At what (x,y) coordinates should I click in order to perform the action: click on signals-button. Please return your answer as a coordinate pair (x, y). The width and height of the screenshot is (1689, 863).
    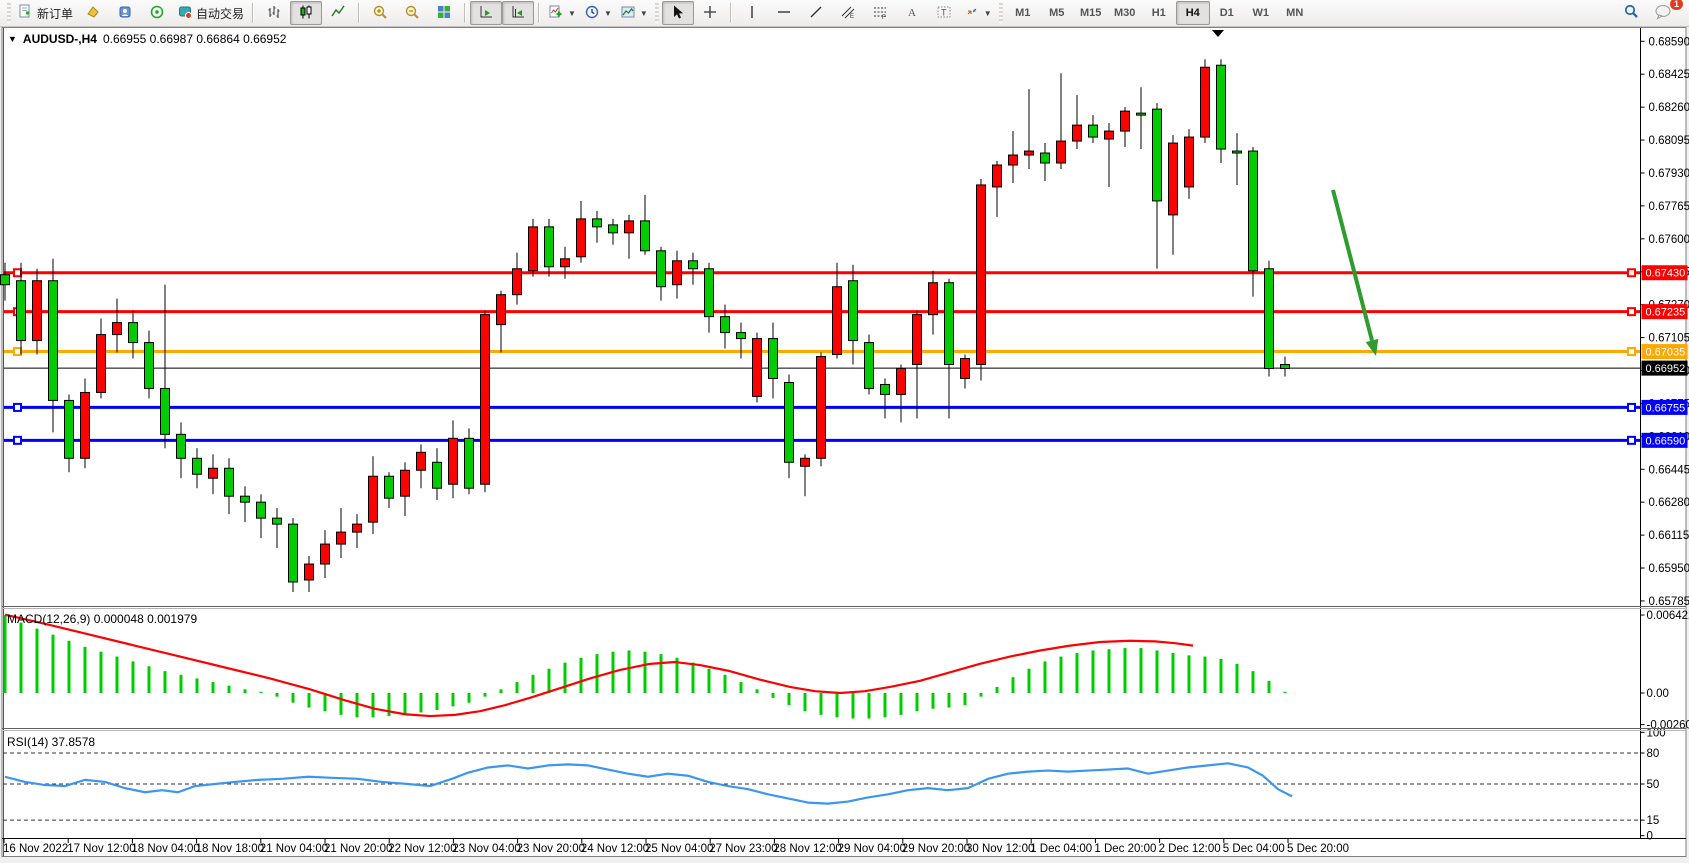
    Looking at the image, I should click on (157, 13).